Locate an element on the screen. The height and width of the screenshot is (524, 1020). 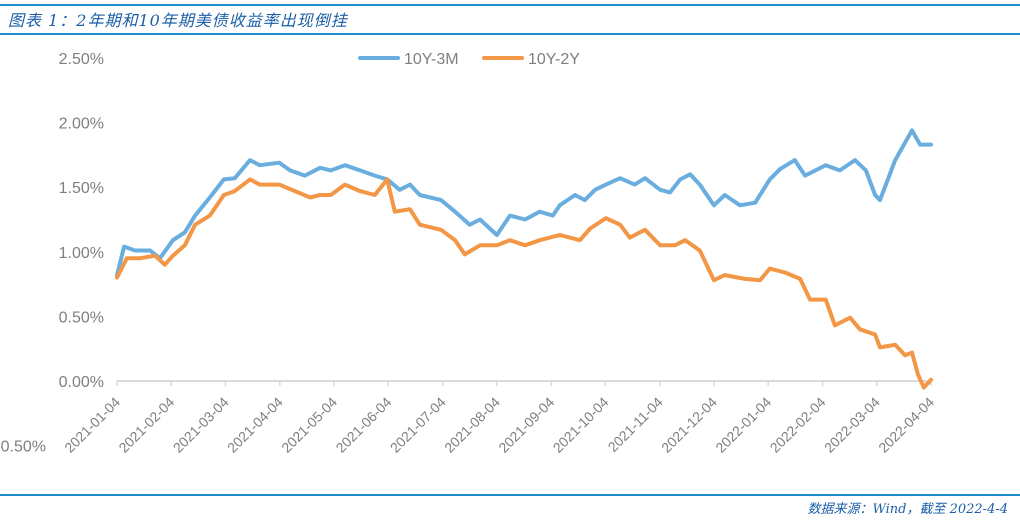
x-tick-label: 2021-09-04 is located at coordinates (526, 425).